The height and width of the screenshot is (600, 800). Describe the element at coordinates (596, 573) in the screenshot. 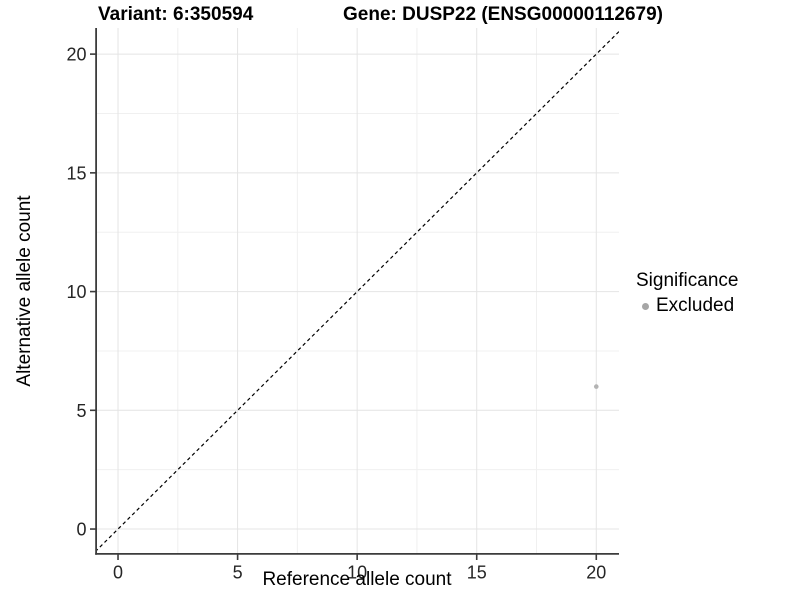

I see `x-tick-label: 20` at that location.